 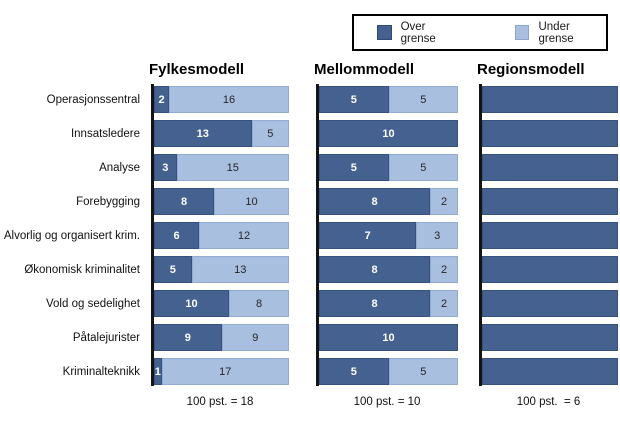 What do you see at coordinates (93, 303) in the screenshot?
I see `category-label: Vold og sedelighet` at bounding box center [93, 303].